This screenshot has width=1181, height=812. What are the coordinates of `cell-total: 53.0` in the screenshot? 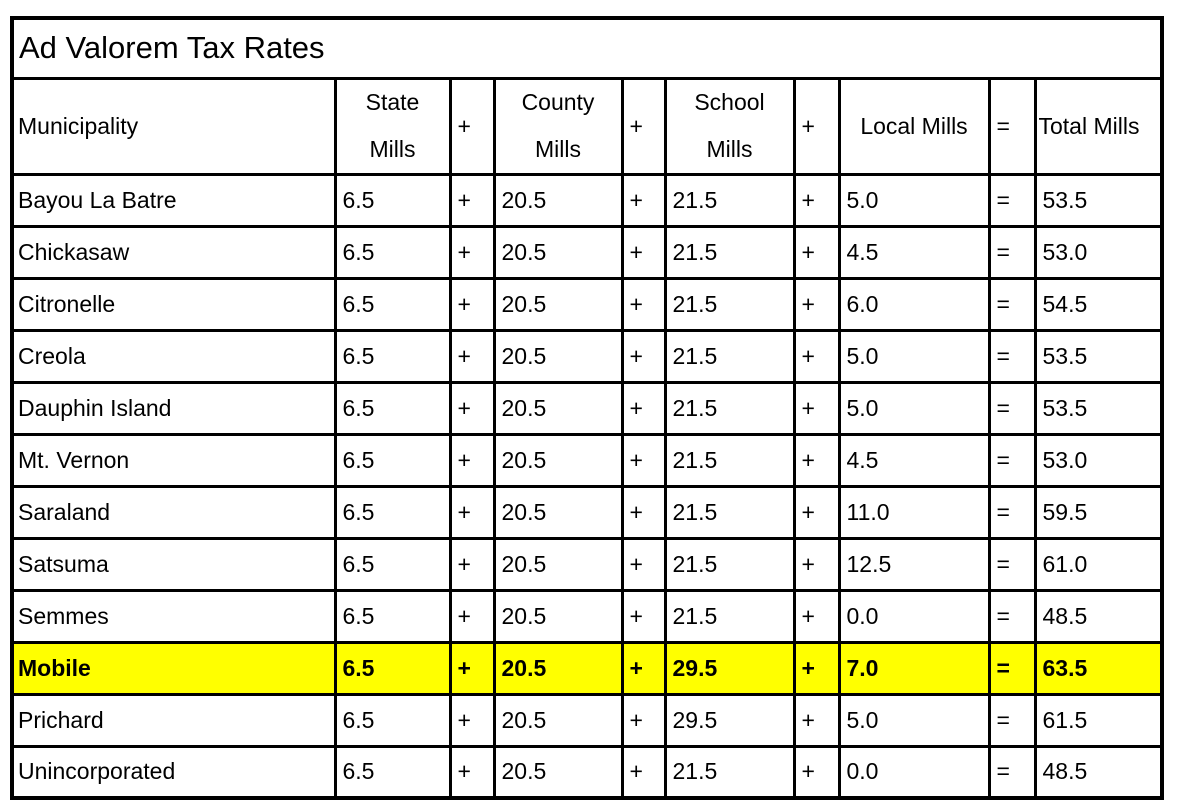 It's located at (1098, 252).